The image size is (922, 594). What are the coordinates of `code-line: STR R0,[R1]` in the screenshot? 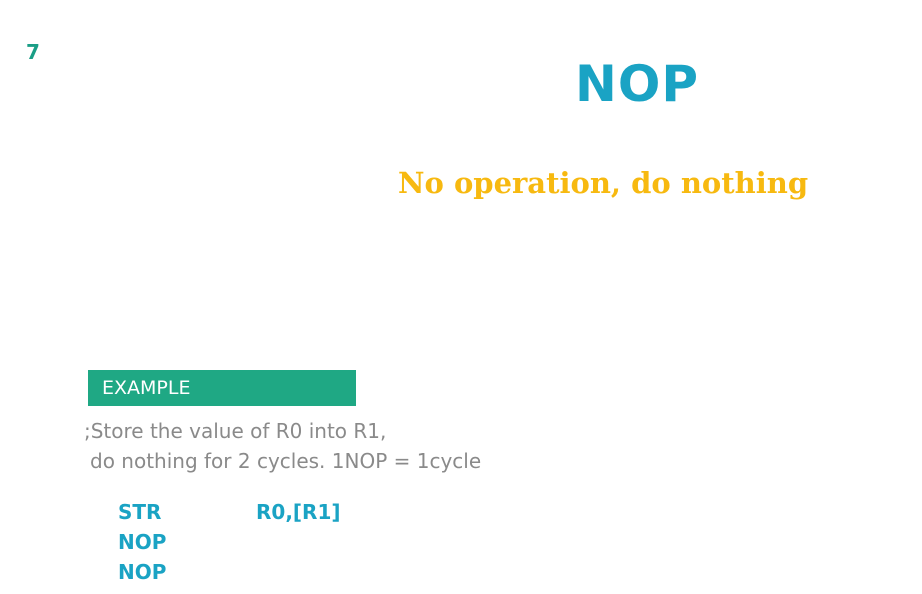 It's located at (229, 512).